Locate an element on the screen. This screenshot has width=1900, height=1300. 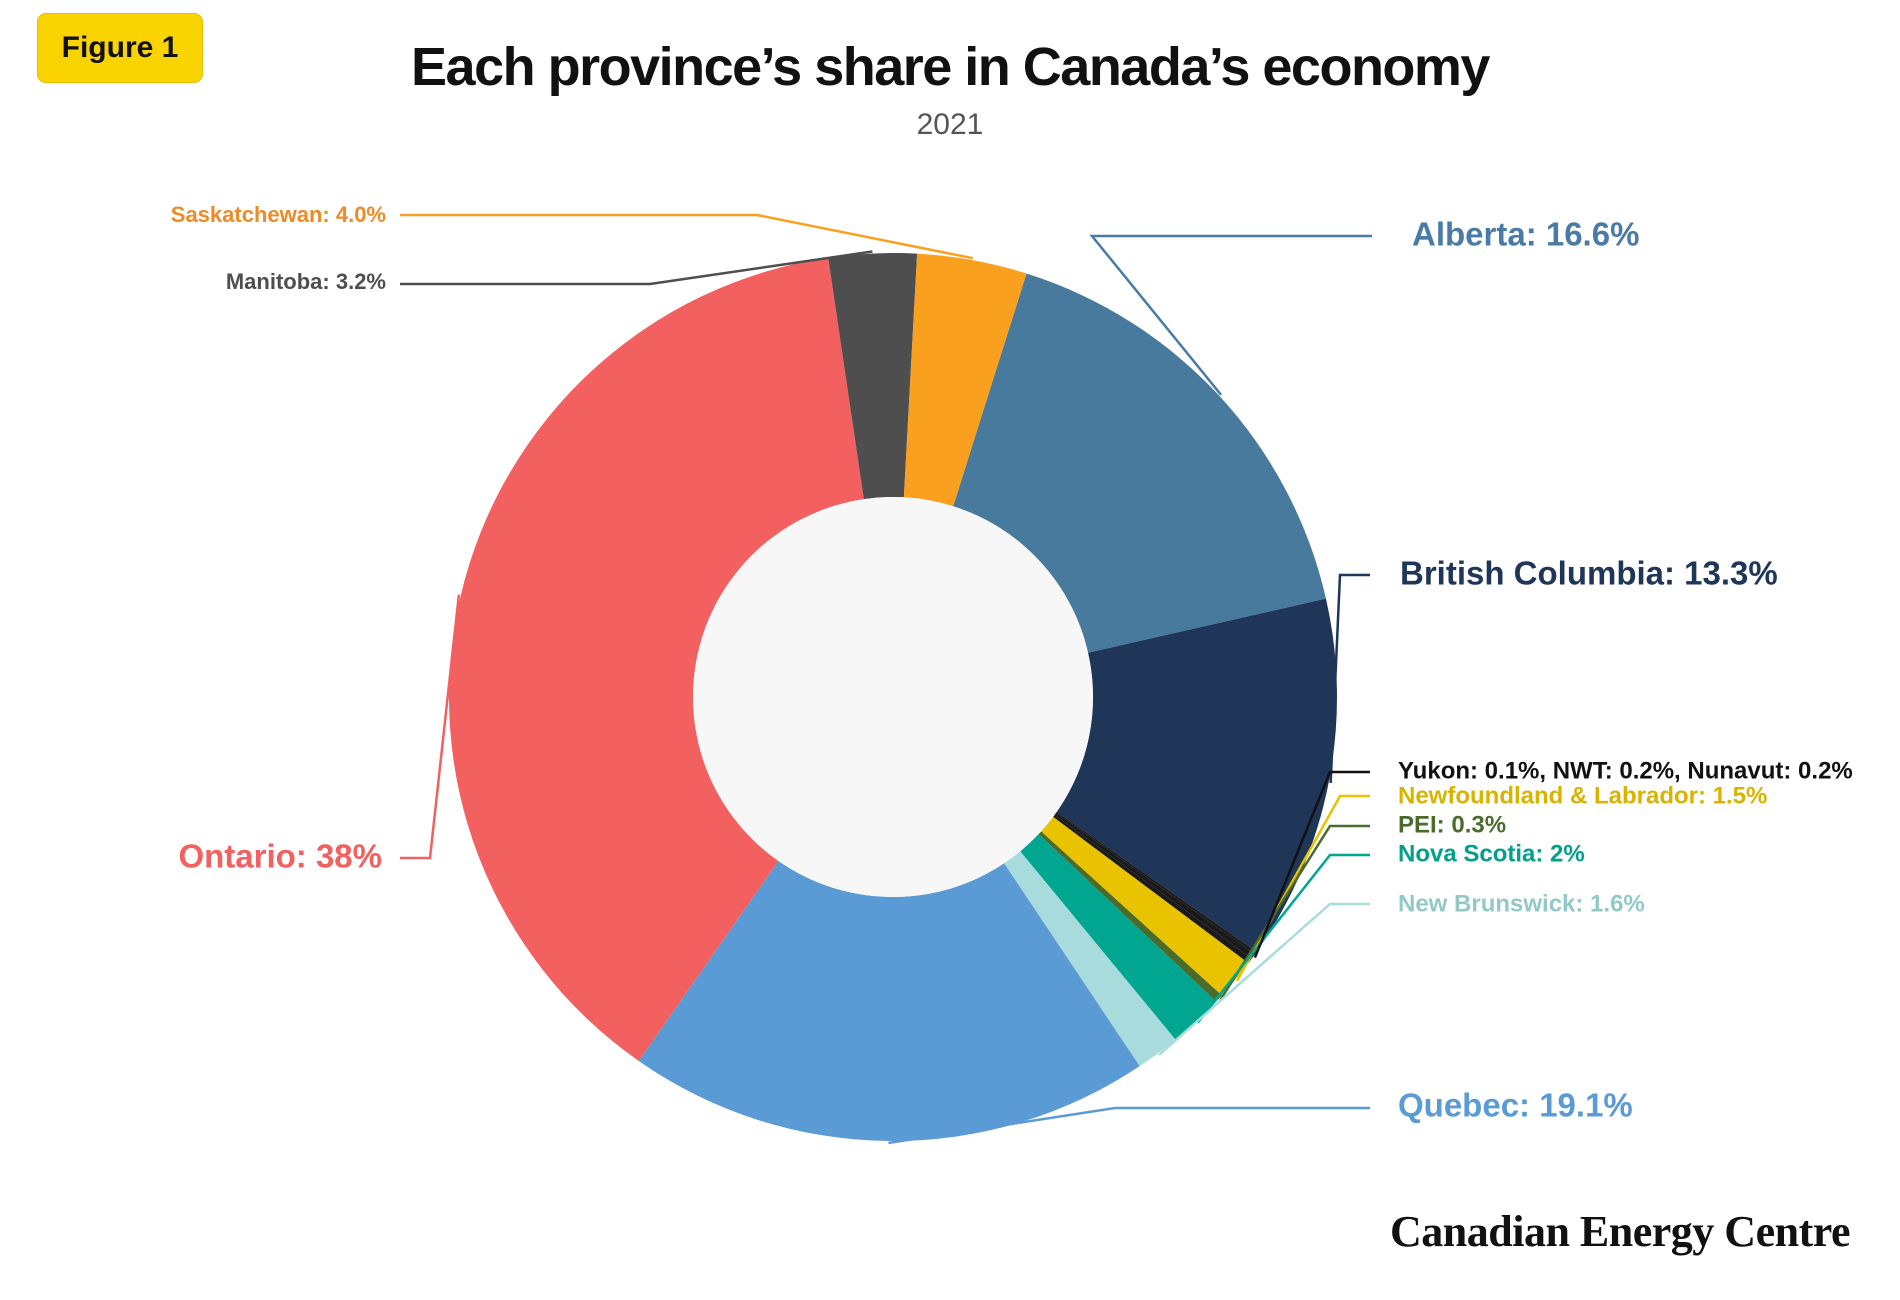
leader-alberta is located at coordinates (1230, 315).